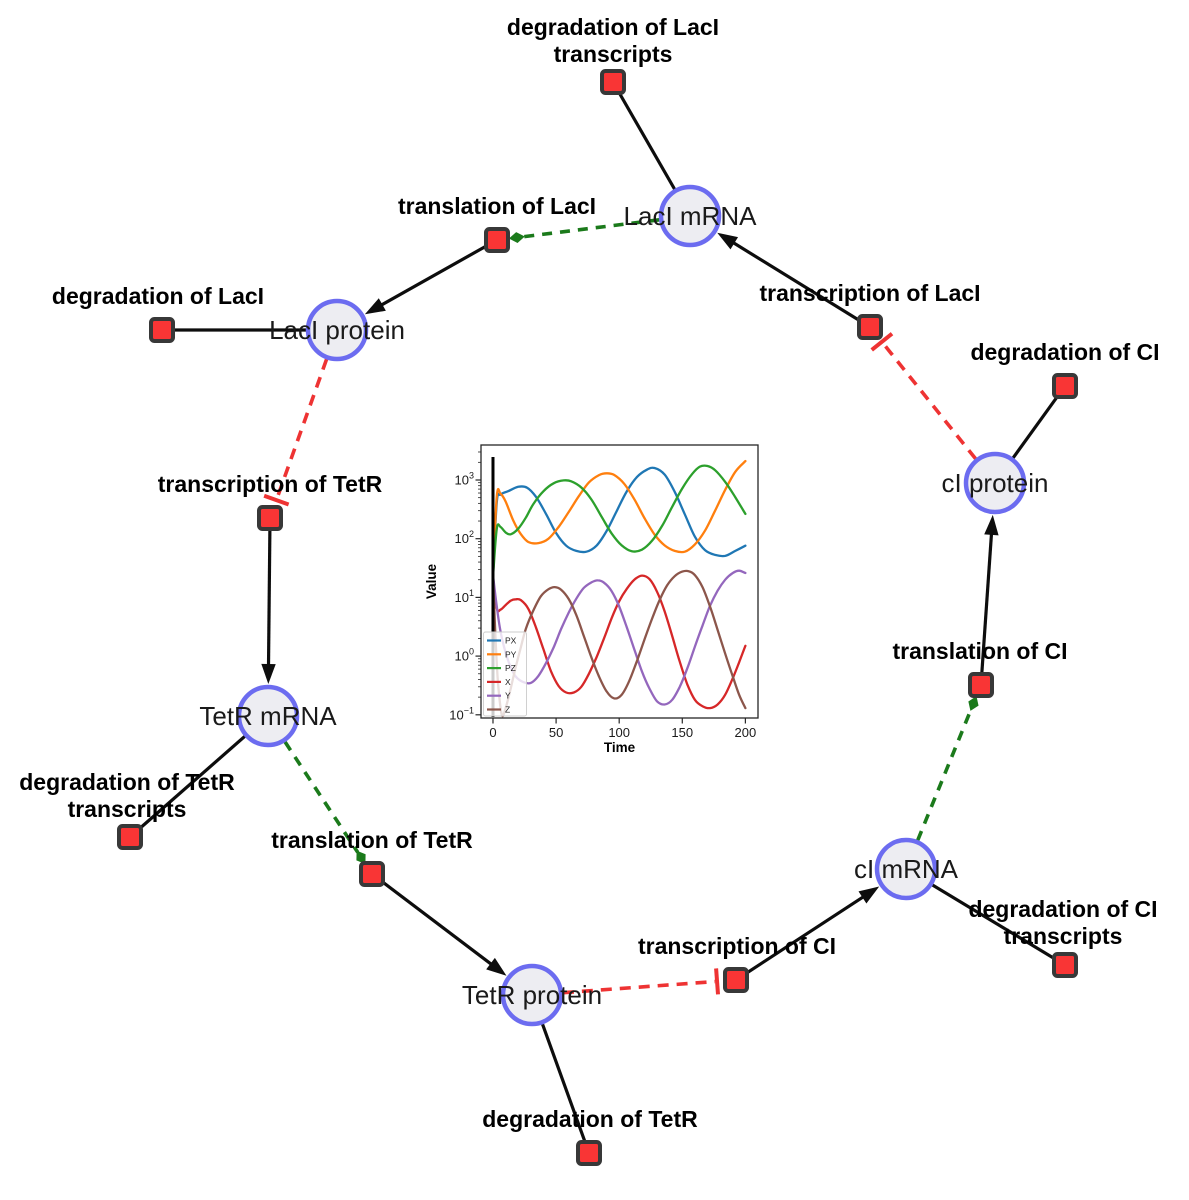 The image size is (1189, 1200). Describe the element at coordinates (619, 642) in the screenshot. I see `series-line-X` at that location.